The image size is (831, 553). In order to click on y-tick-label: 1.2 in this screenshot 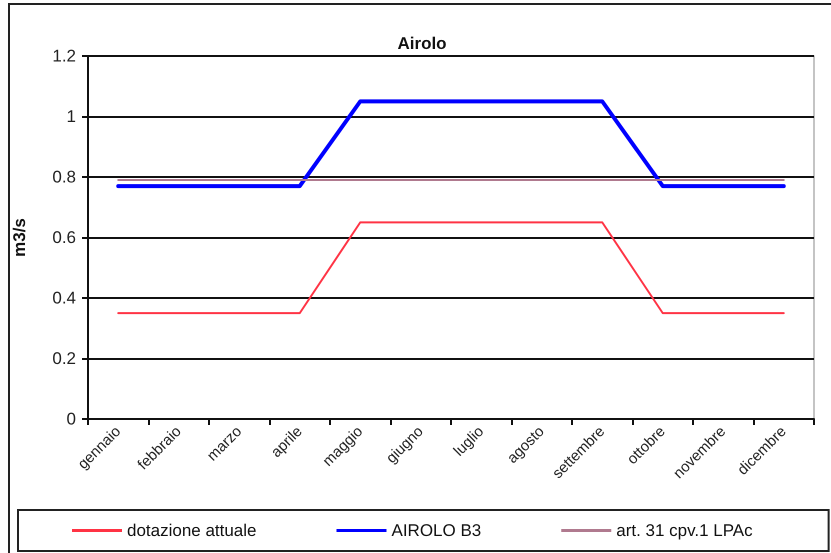, I will do `click(64, 56)`.